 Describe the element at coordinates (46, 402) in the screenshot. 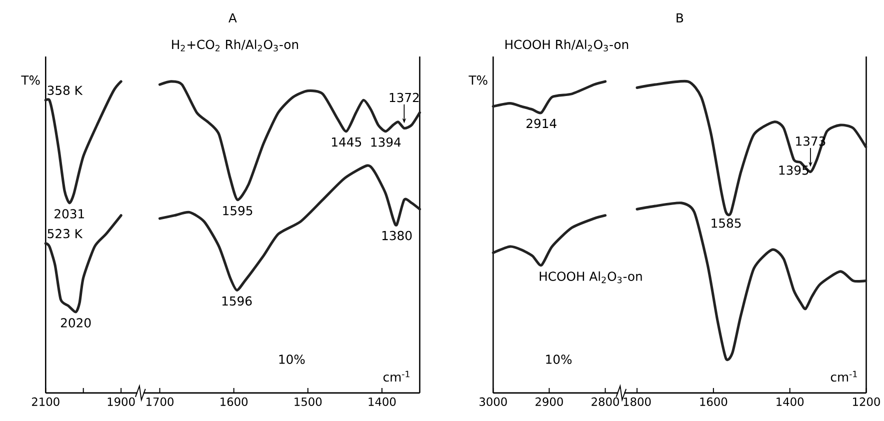

I see `x-tick-label: 2100` at that location.